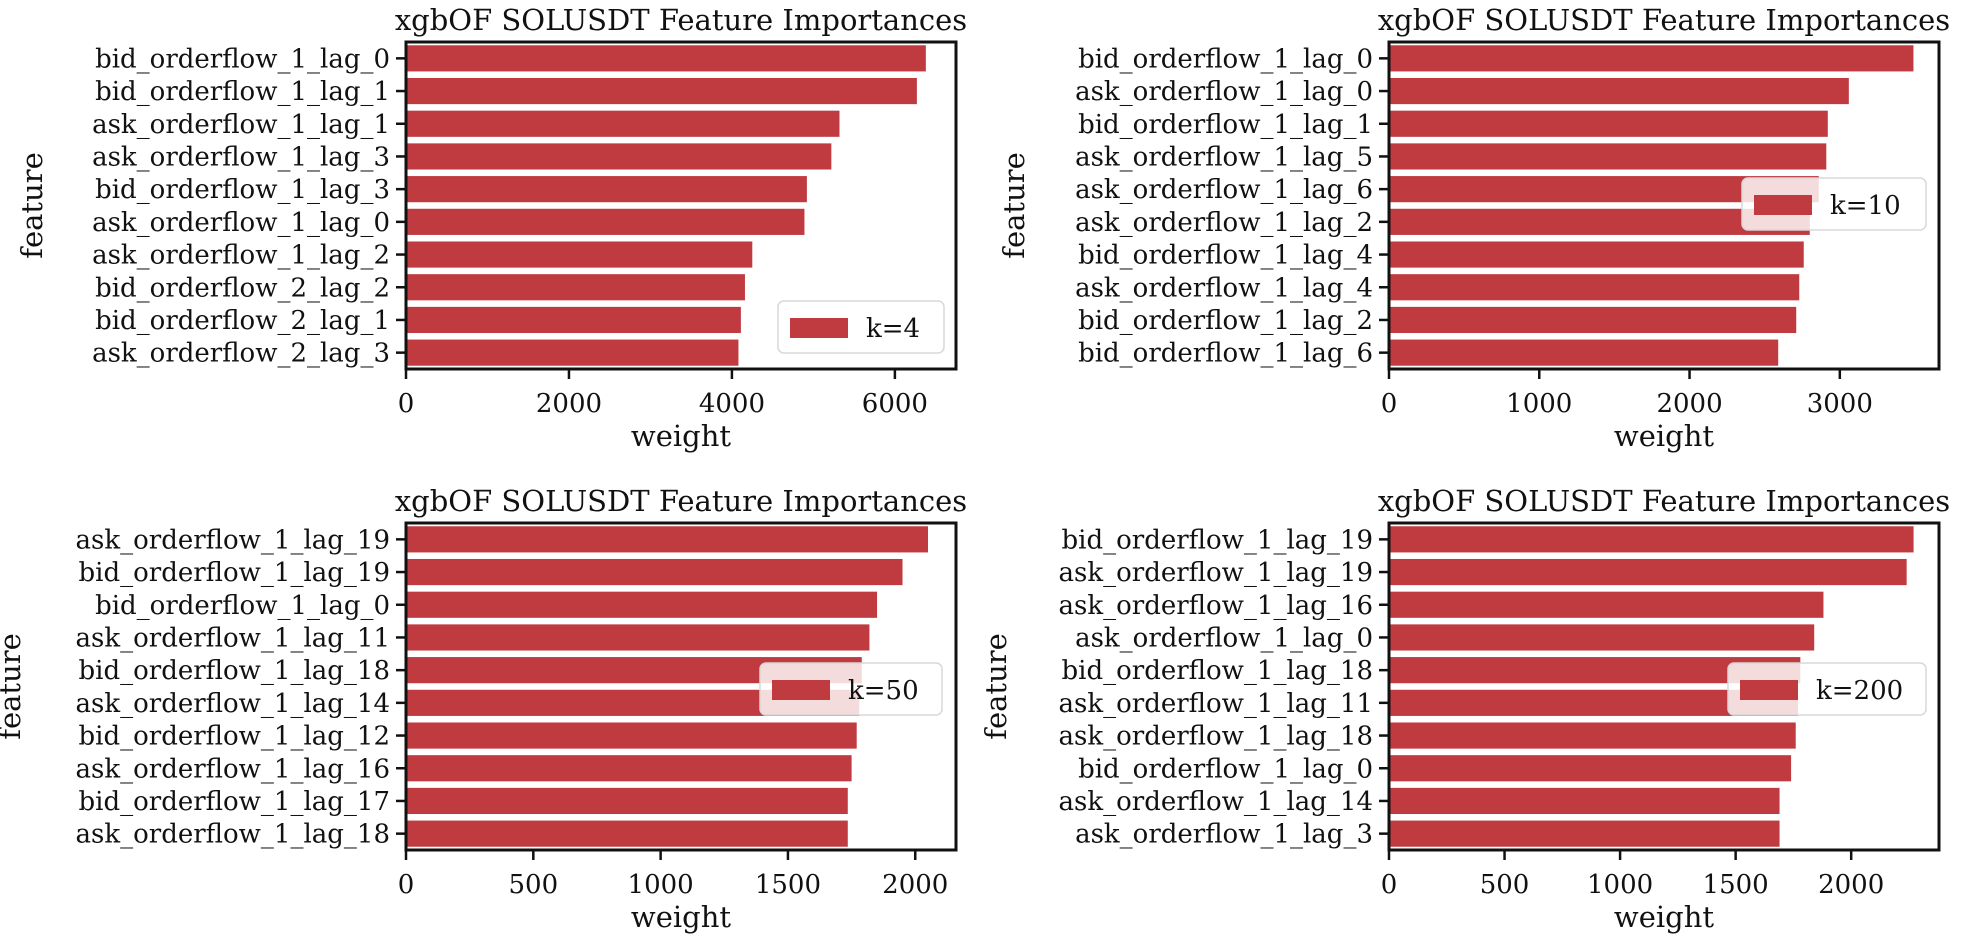 This screenshot has height=948, width=1978. Describe the element at coordinates (242, 288) in the screenshot. I see `y-tick-label: bid_orderflow_2_lag_2` at that location.